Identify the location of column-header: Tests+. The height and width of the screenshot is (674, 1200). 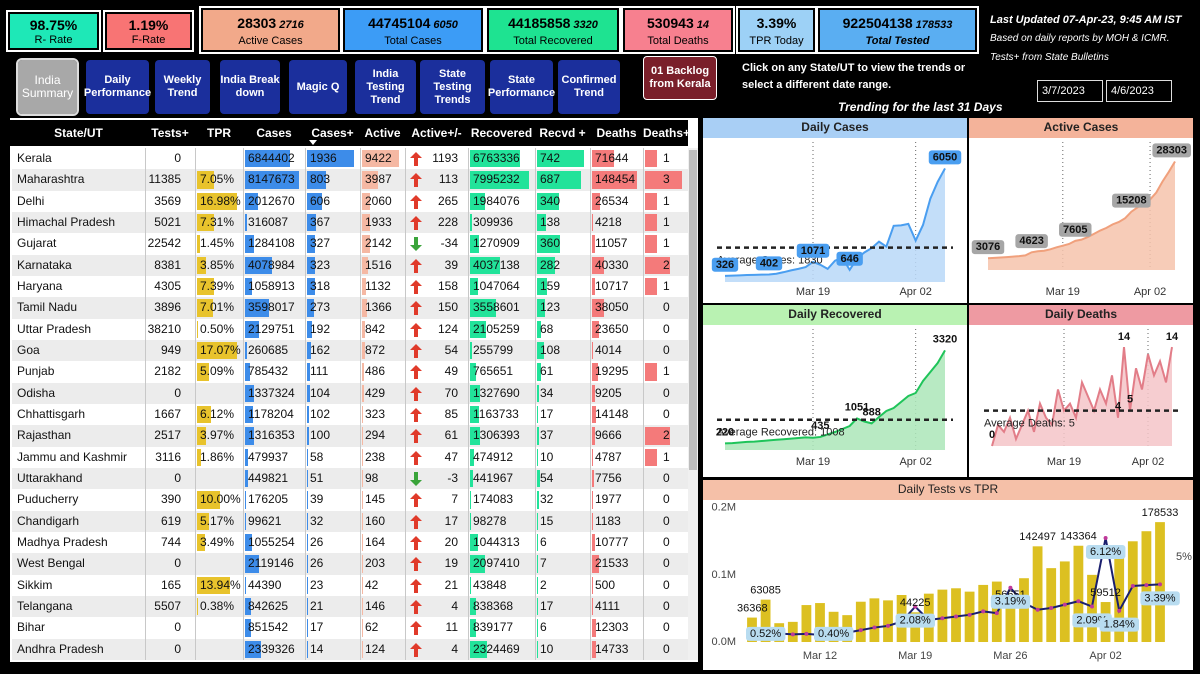
(170, 133).